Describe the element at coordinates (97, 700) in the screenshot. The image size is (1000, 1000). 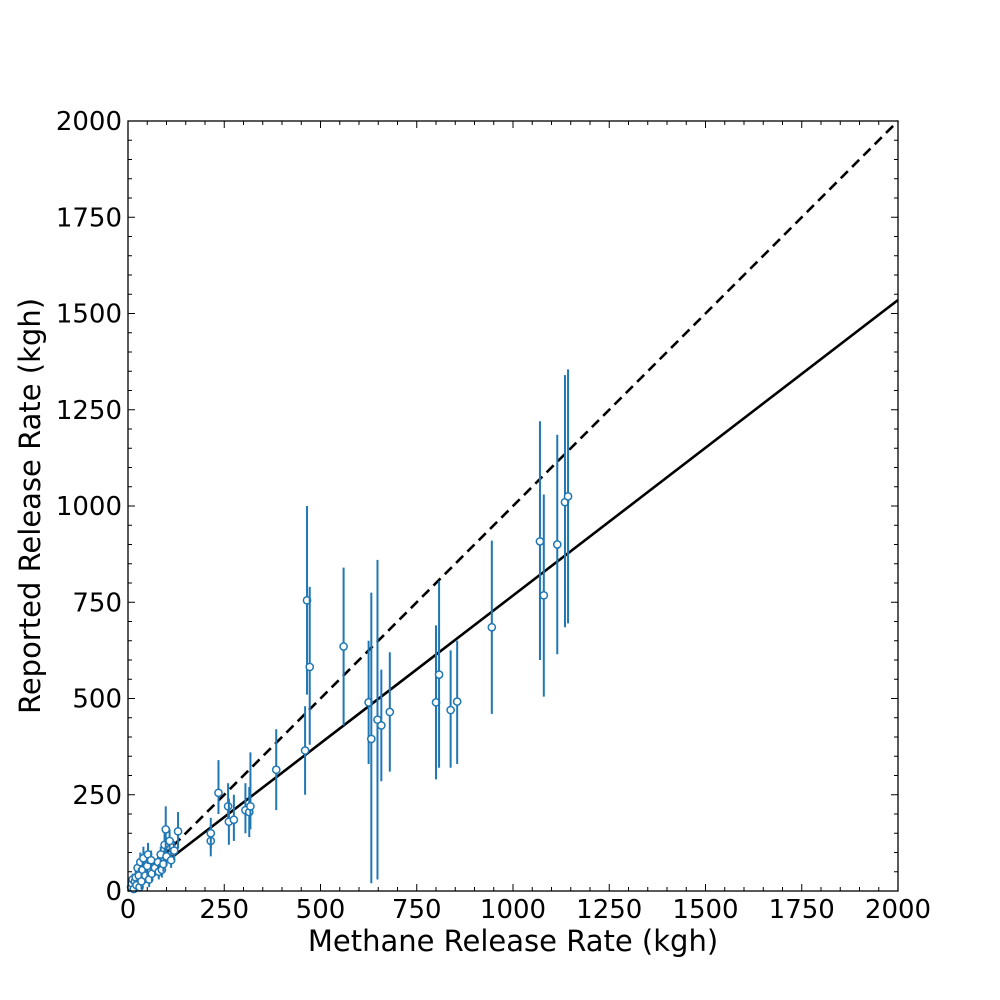
I see `y-tick-label: 500` at that location.